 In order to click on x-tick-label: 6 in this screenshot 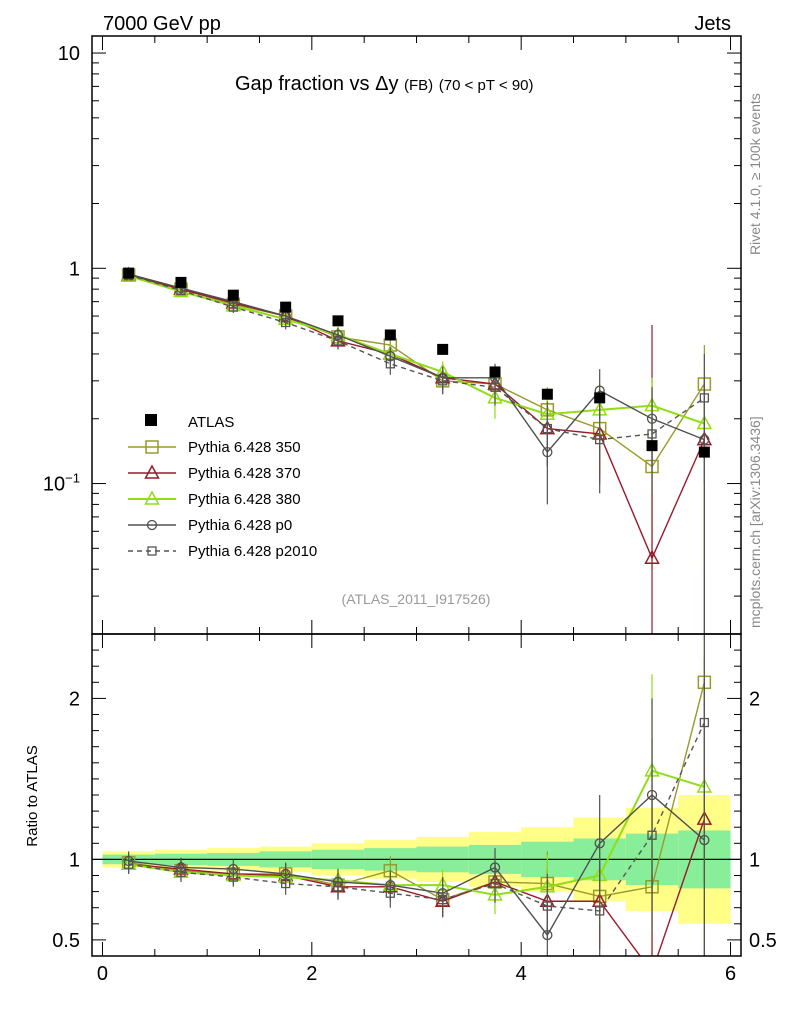, I will do `click(730, 974)`.